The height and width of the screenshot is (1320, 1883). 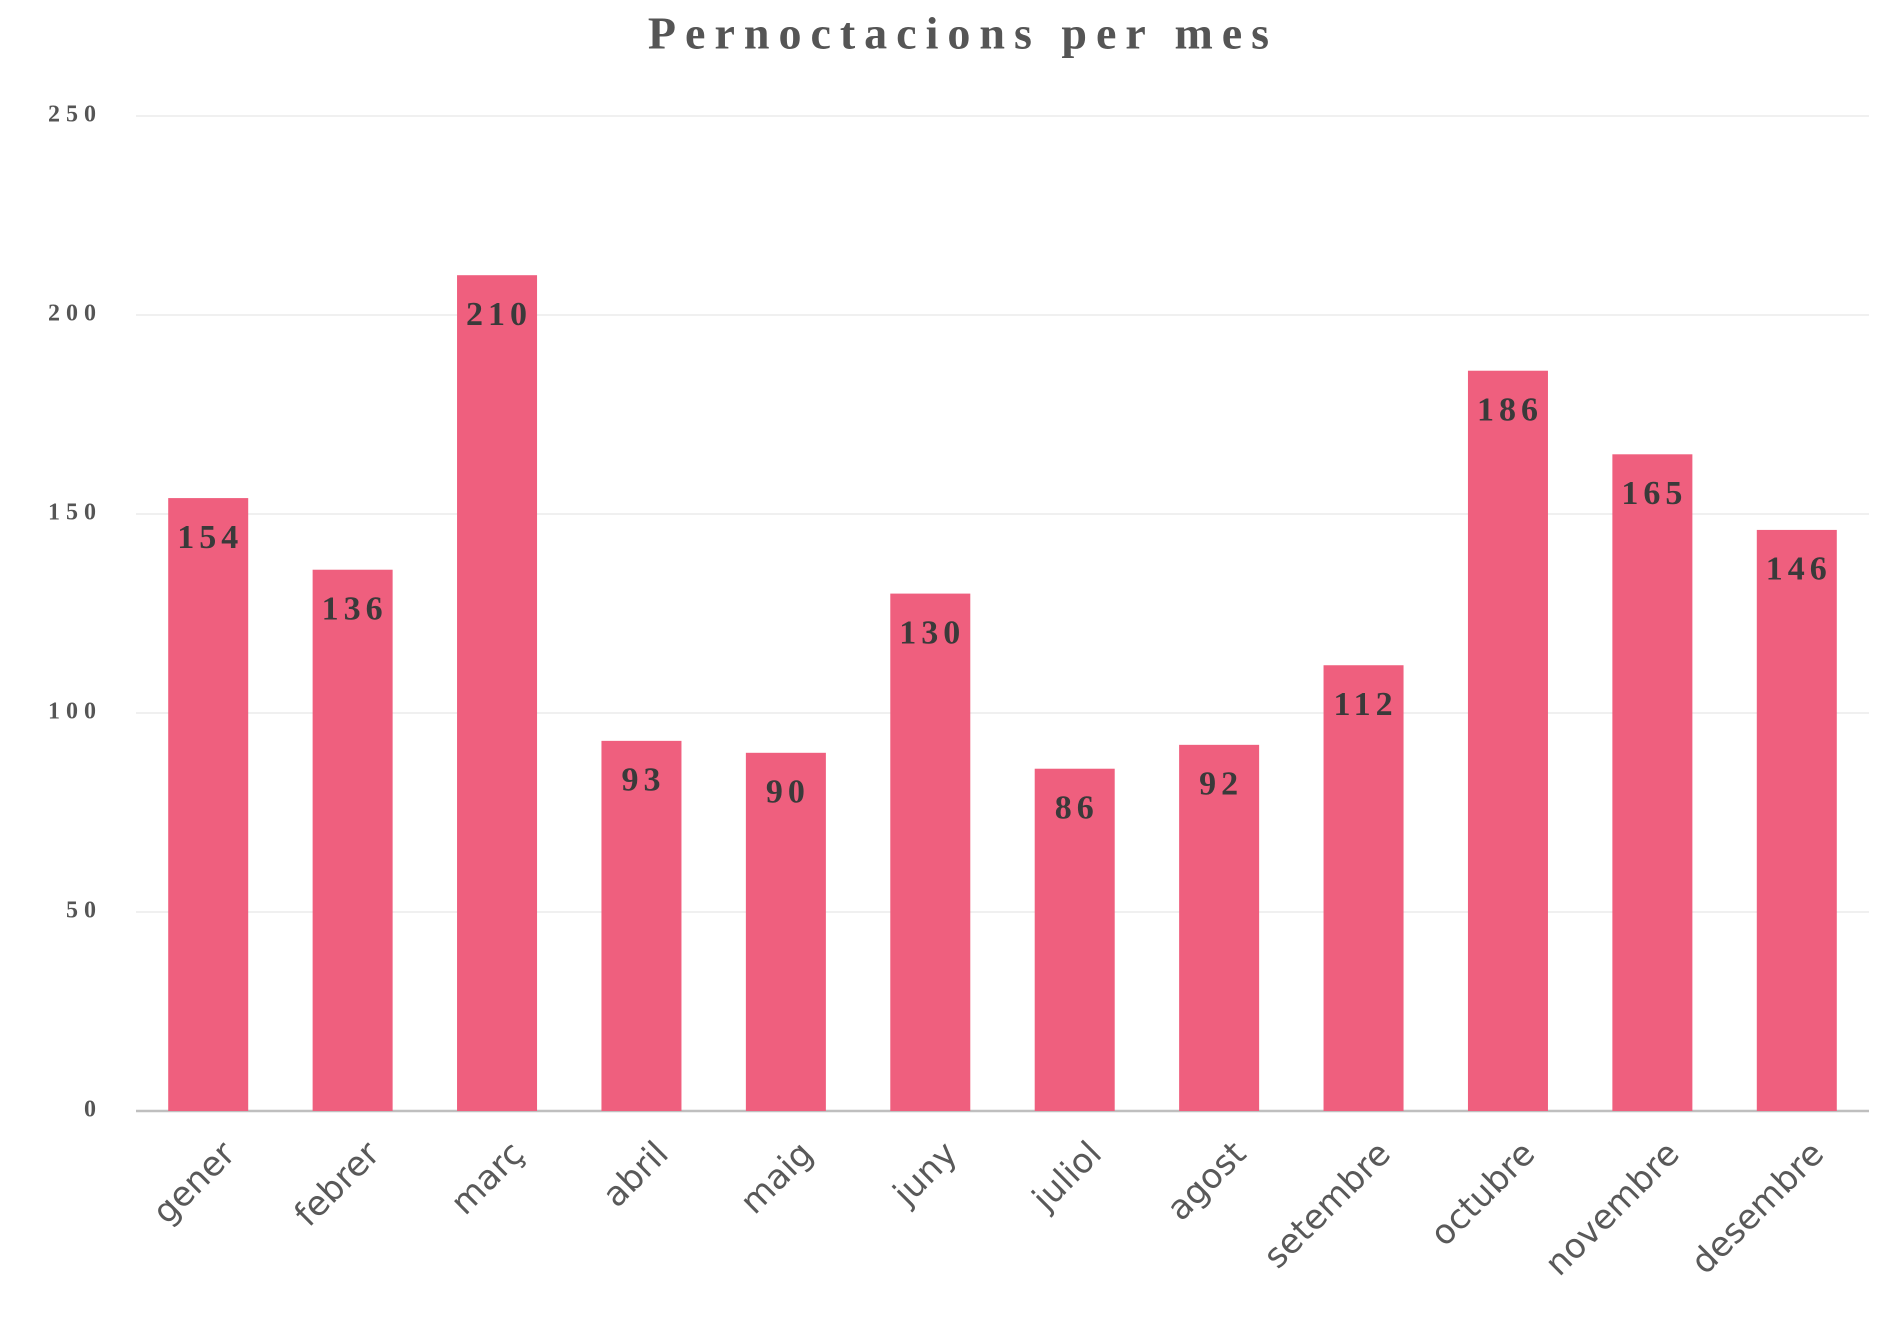 What do you see at coordinates (1483, 1194) in the screenshot?
I see `x-tick-label: octubre` at bounding box center [1483, 1194].